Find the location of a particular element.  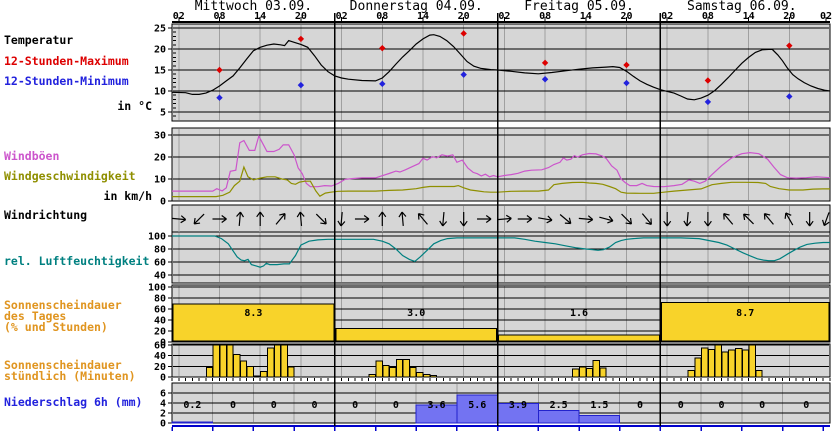

humidity-label: rel. Luftfeuchtigkeit is located at coordinates (77, 261).